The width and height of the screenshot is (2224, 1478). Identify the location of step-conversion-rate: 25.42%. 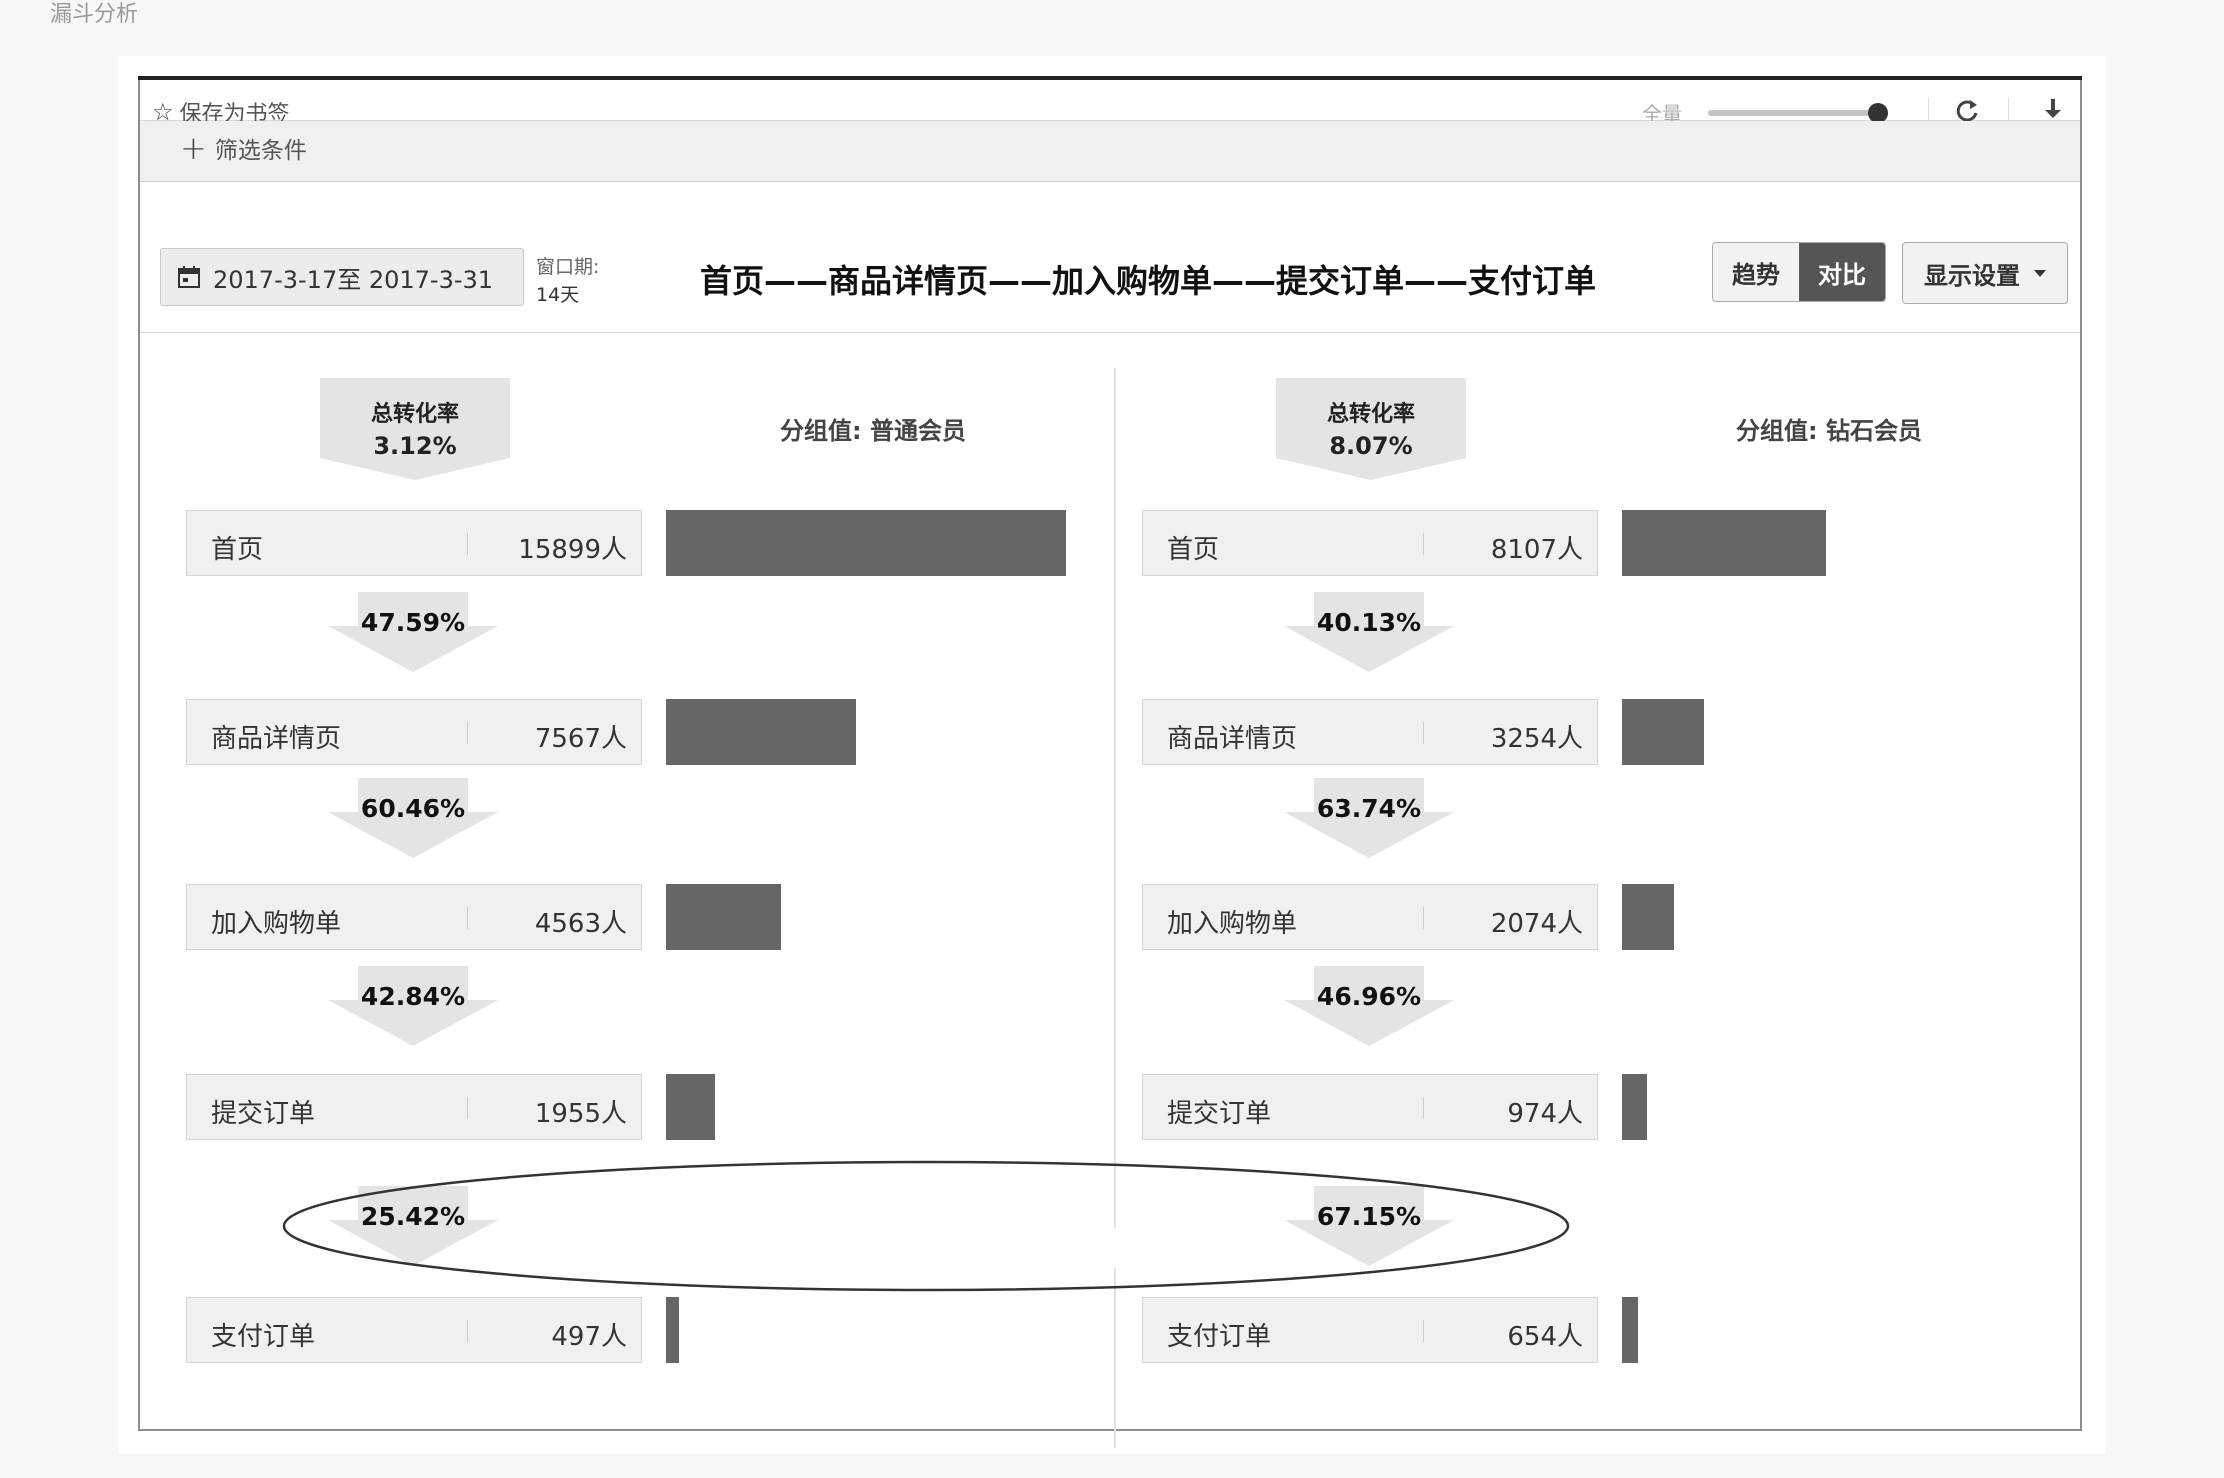
(413, 1216).